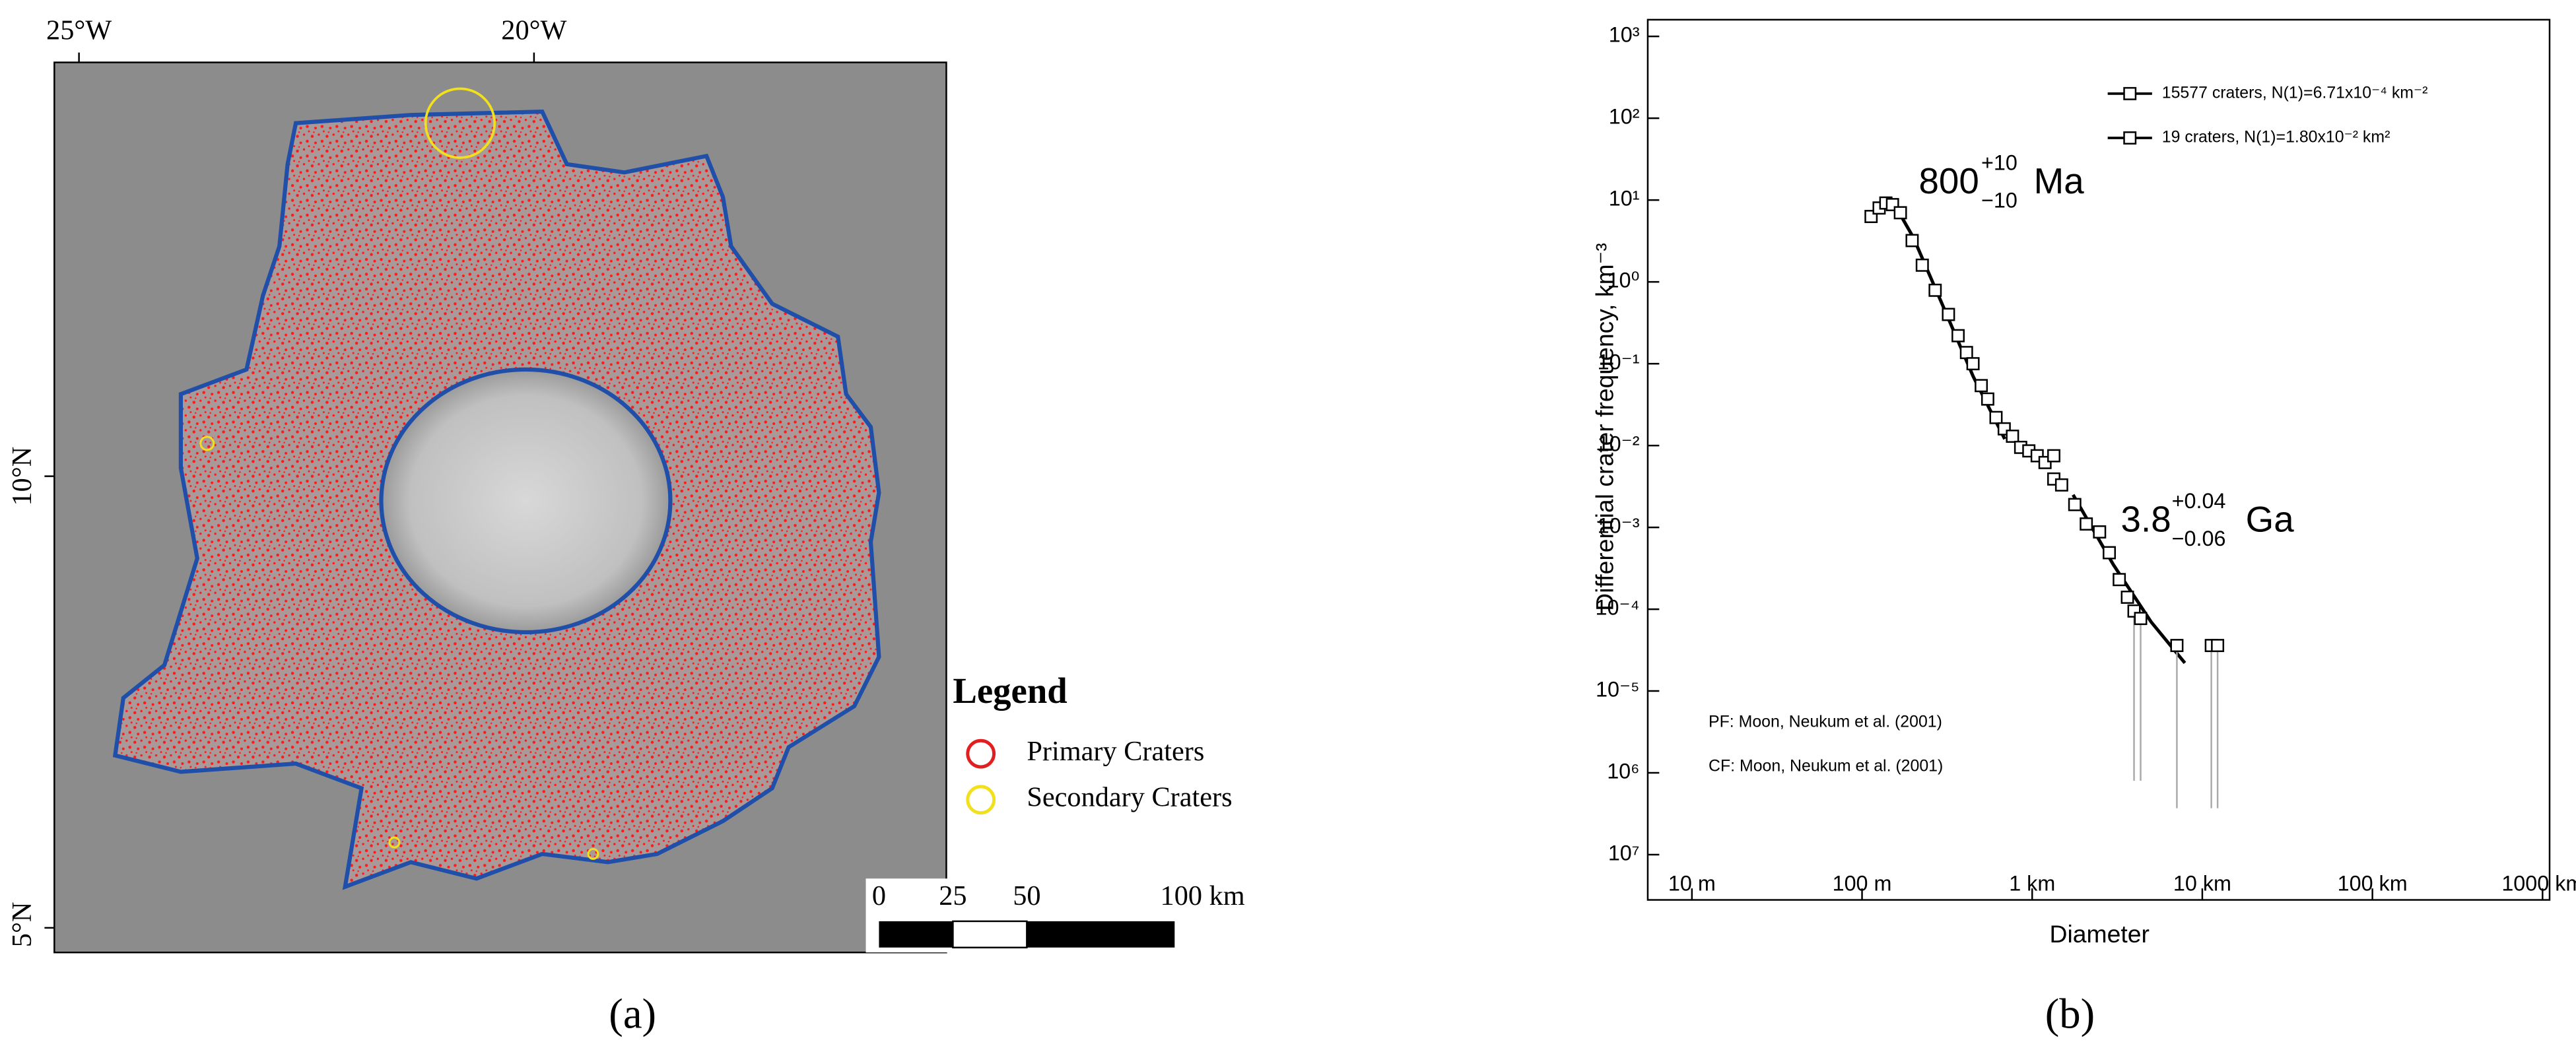 The image size is (2576, 1050). What do you see at coordinates (1826, 766) in the screenshot?
I see `annotation: CF: Moon, Neukum et al. (2001)` at bounding box center [1826, 766].